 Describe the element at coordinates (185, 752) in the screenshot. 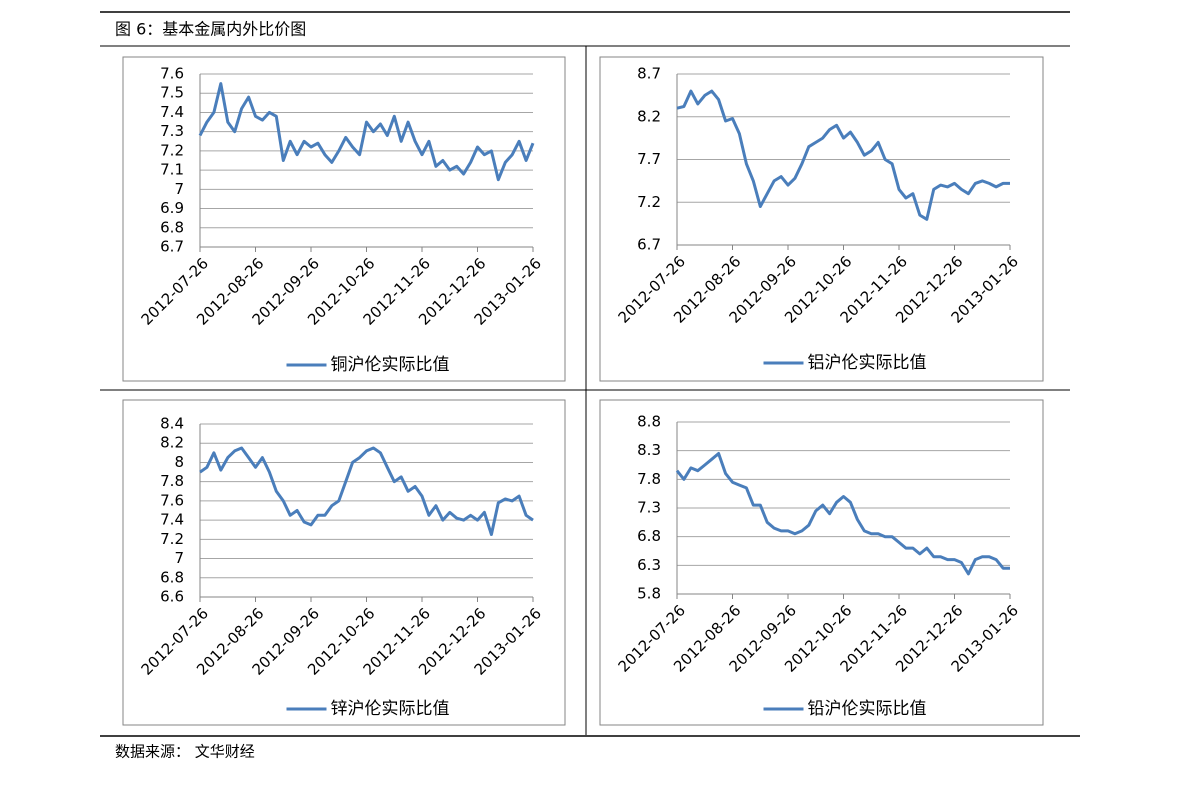

I see `source-note: 数据来源： 文华财经` at that location.